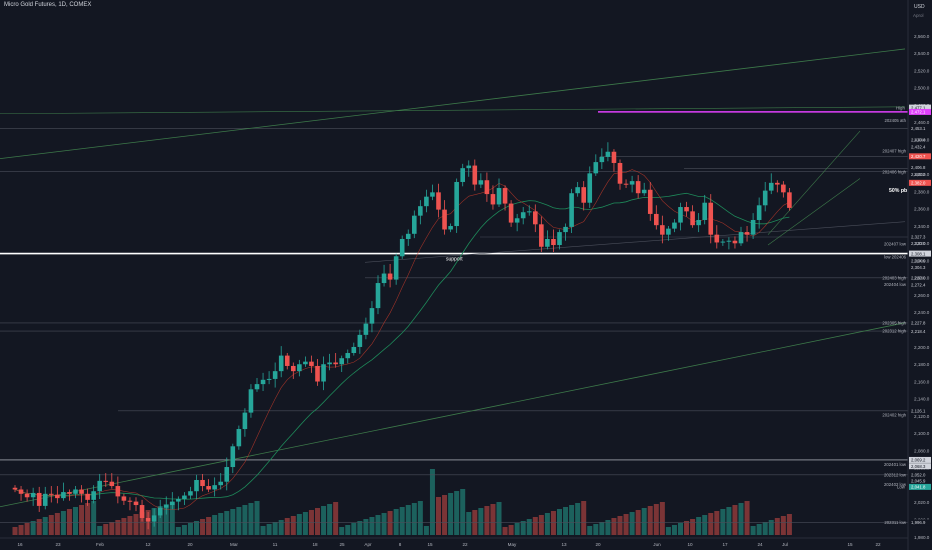 This screenshot has width=932, height=550. I want to click on scale-mode-label: Aprol, so click(918, 15).